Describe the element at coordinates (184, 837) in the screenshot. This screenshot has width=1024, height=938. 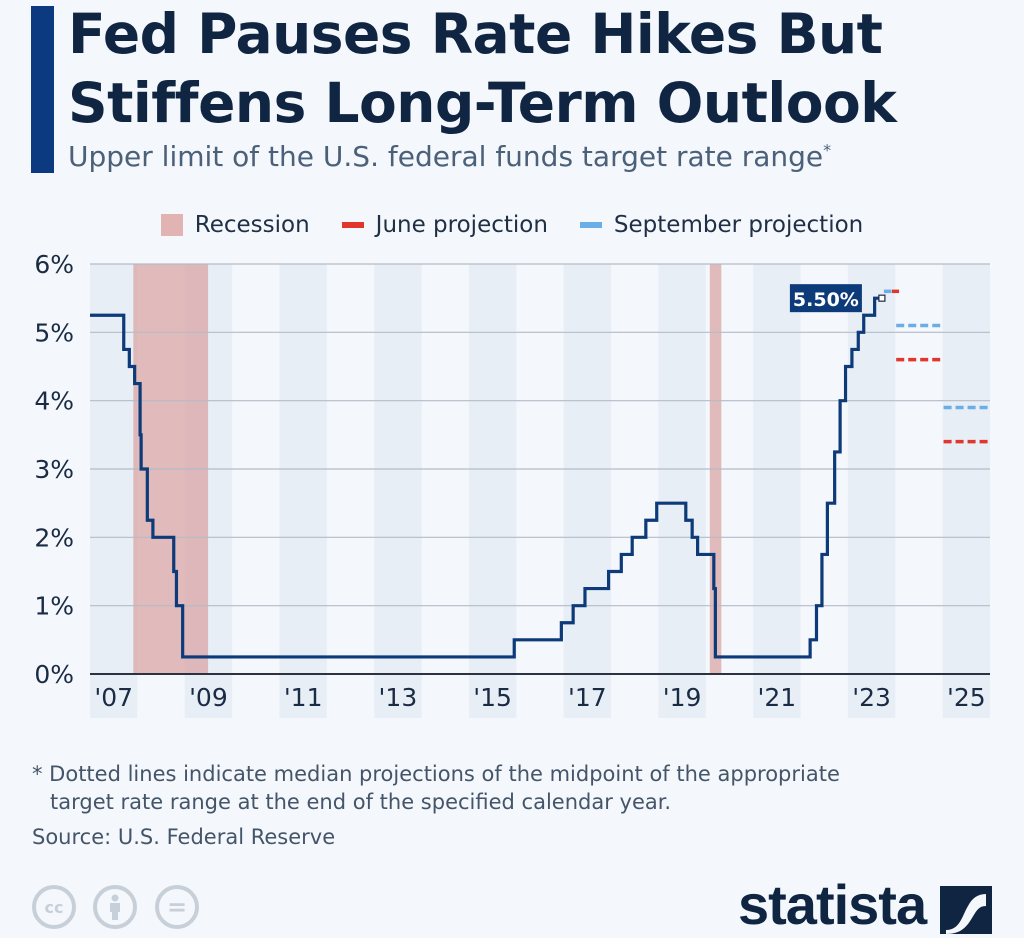
I see `source: Source: U.S. Federal Reserve` at that location.